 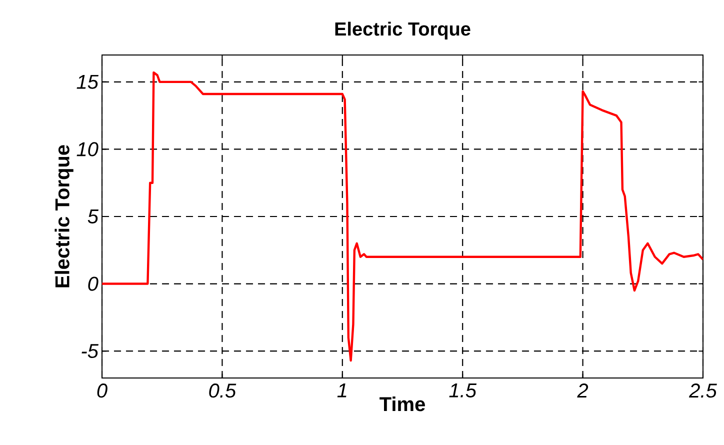 I want to click on y-tick-label: 15, so click(x=87, y=81).